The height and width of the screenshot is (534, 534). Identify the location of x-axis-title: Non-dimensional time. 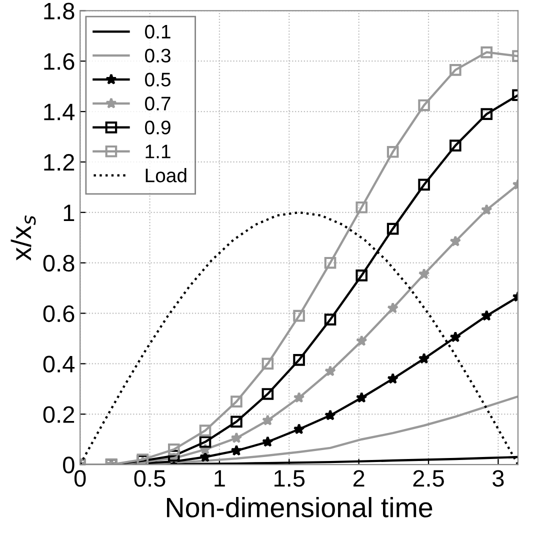
(299, 507).